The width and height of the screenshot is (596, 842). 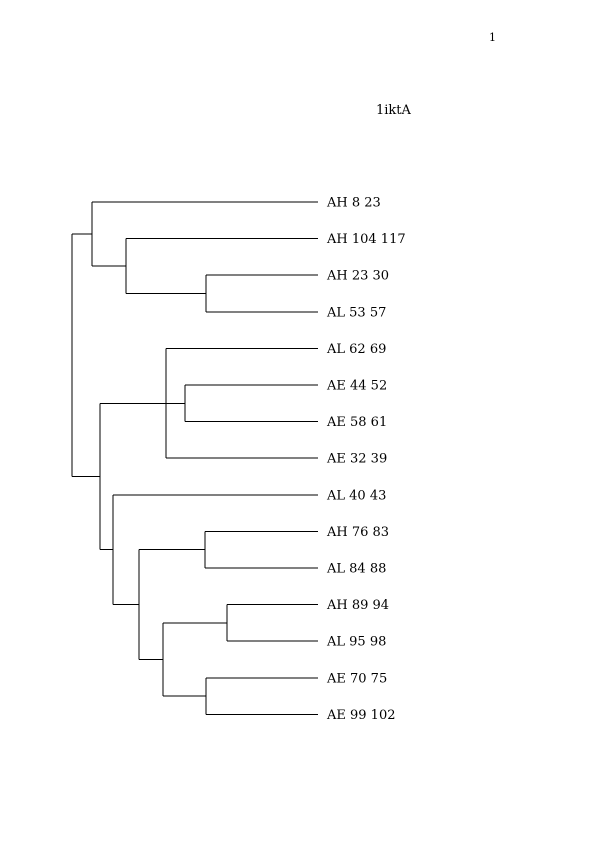 I want to click on leaf-label: AL 40 43, so click(x=356, y=495).